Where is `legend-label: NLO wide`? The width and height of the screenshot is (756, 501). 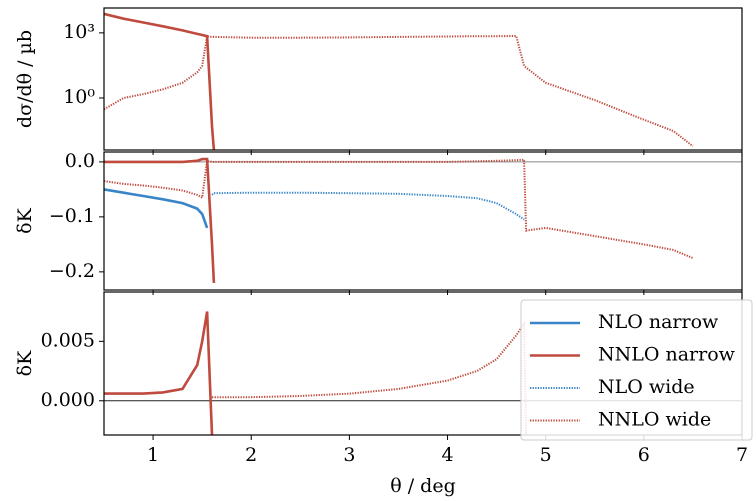 legend-label: NLO wide is located at coordinates (646, 387).